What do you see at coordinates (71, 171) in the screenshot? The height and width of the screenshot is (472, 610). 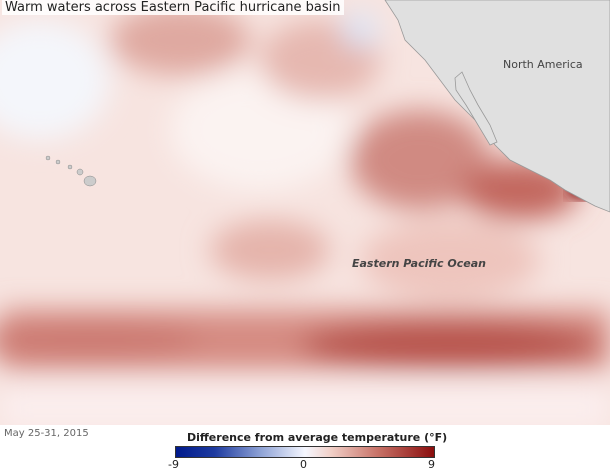 I see `hawaiian-islands` at bounding box center [71, 171].